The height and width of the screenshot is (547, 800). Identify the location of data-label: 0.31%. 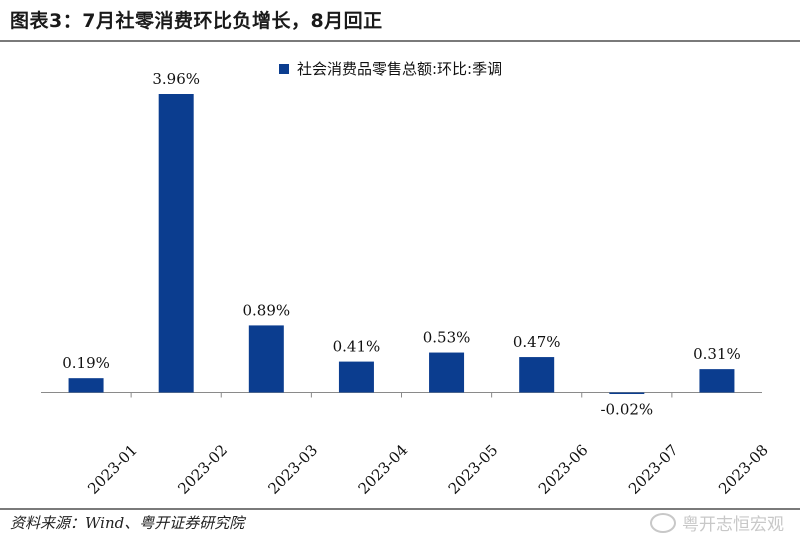
(717, 354).